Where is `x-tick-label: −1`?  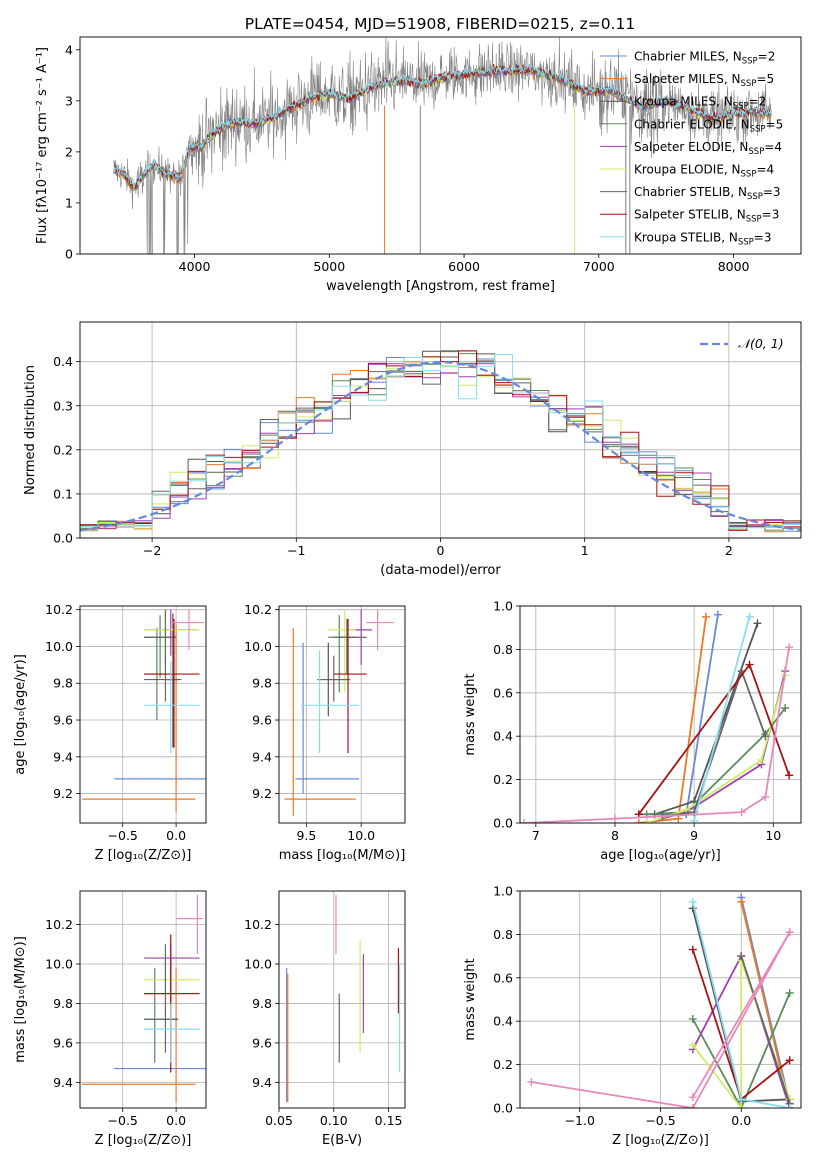
x-tick-label: −1 is located at coordinates (296, 550).